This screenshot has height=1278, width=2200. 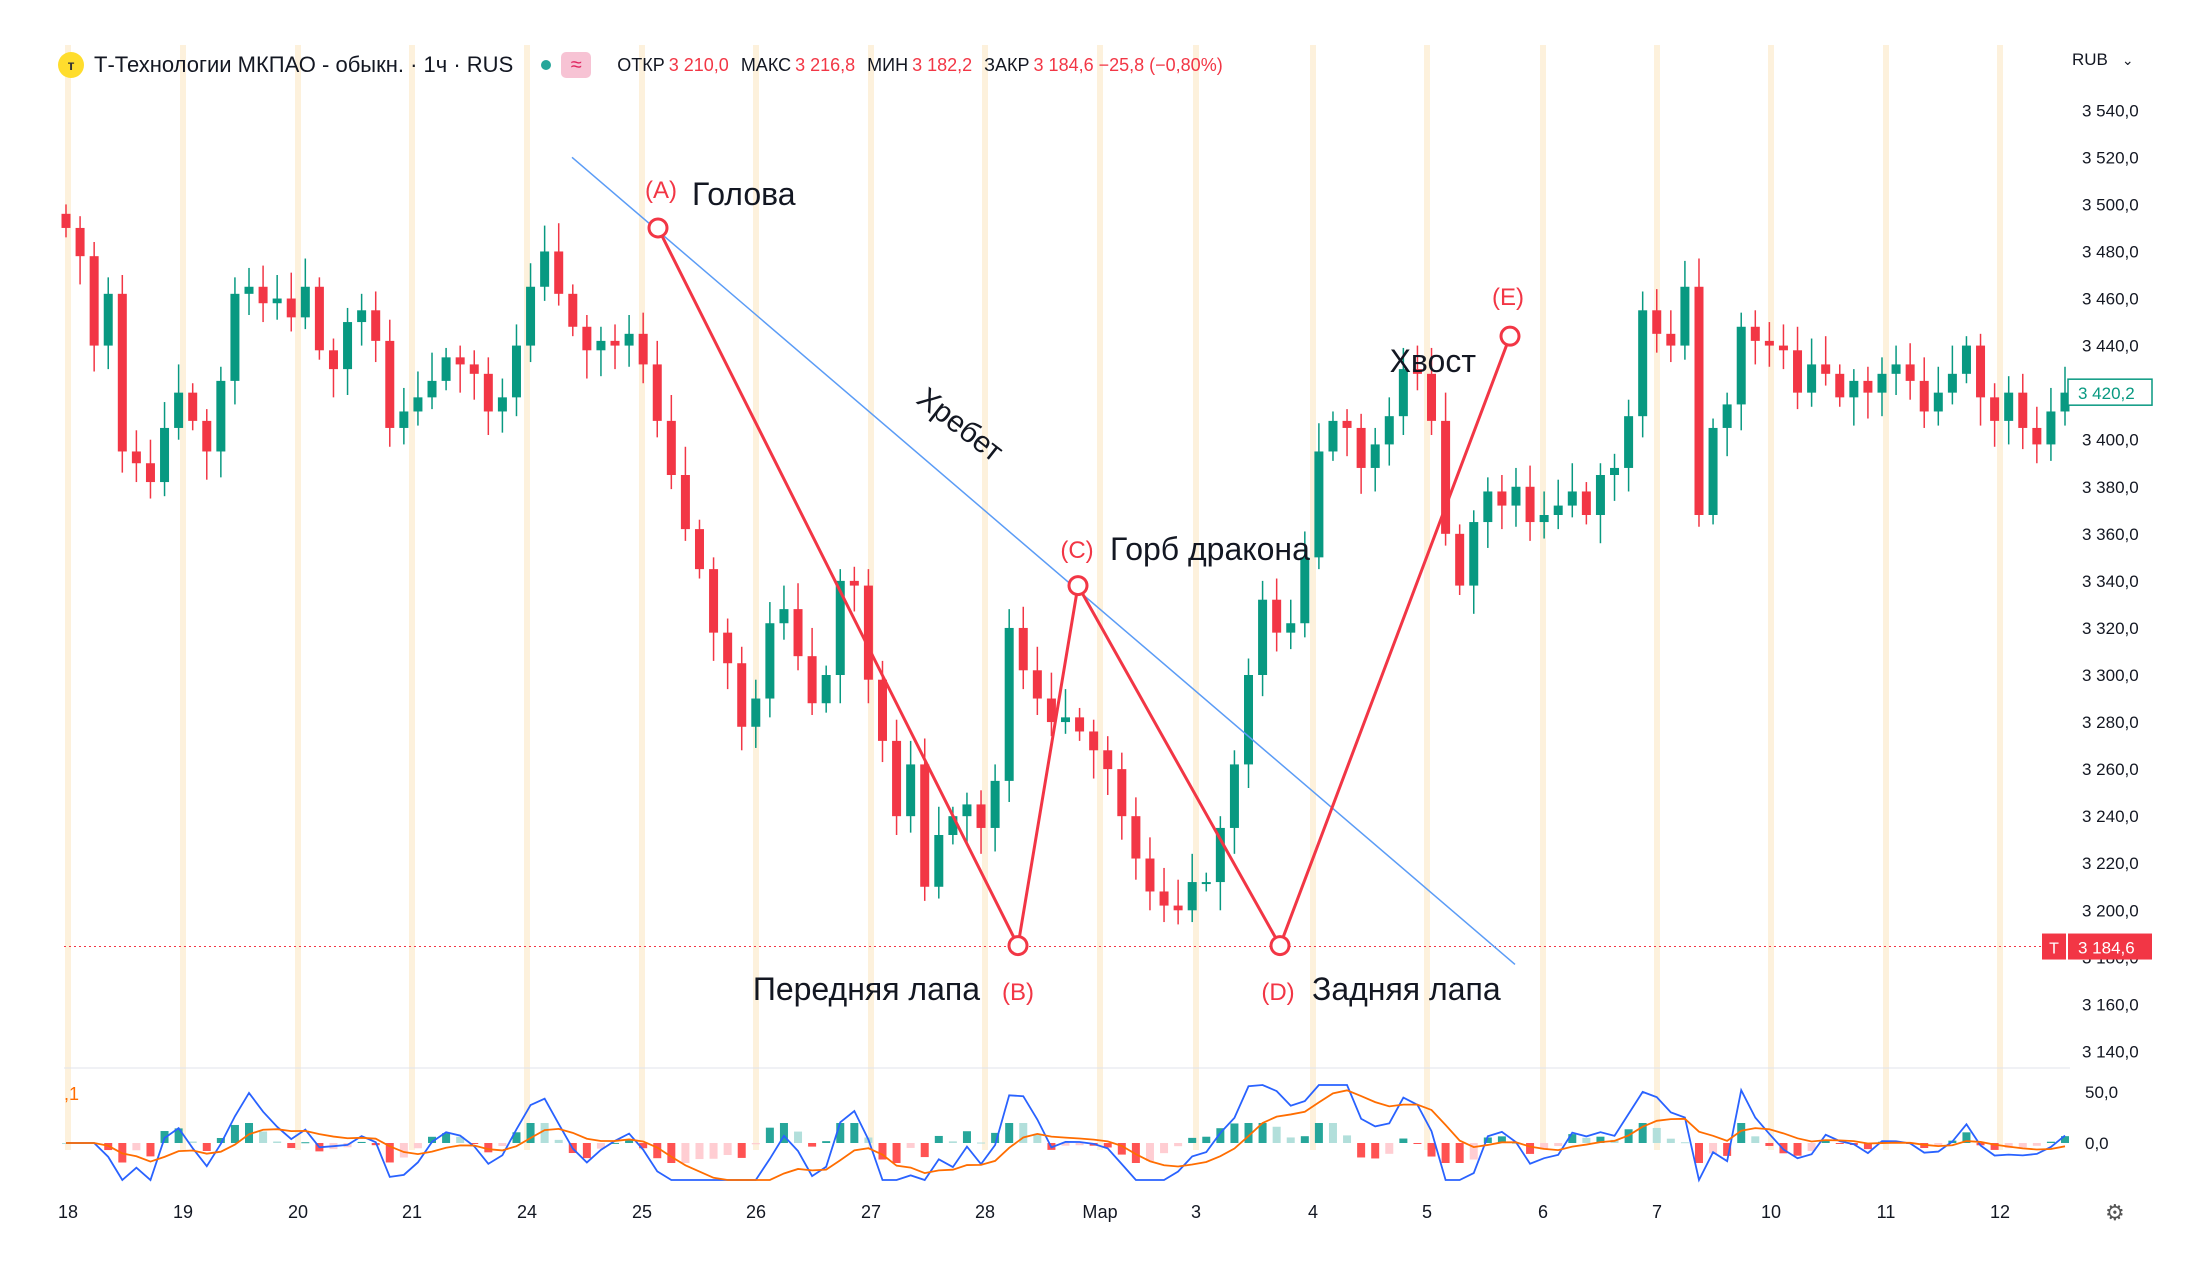 What do you see at coordinates (1313, 1212) in the screenshot?
I see `x-tick-11: 4` at bounding box center [1313, 1212].